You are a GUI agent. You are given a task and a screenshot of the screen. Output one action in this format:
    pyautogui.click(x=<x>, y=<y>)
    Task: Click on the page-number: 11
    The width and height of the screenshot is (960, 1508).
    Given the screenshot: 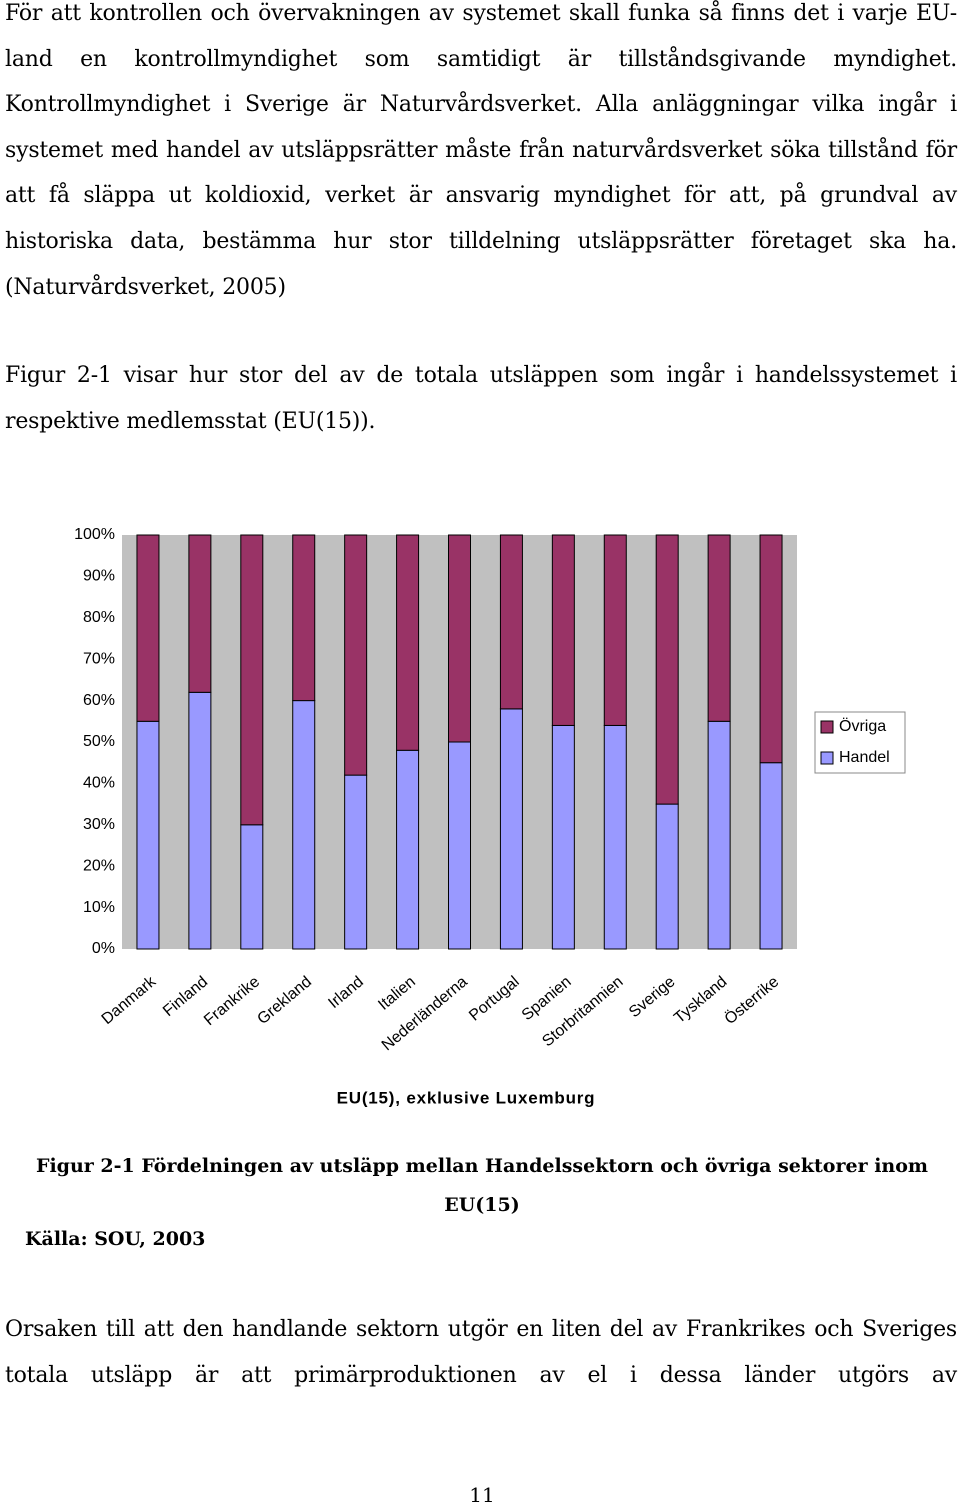 What is the action you would take?
    pyautogui.click(x=482, y=1495)
    